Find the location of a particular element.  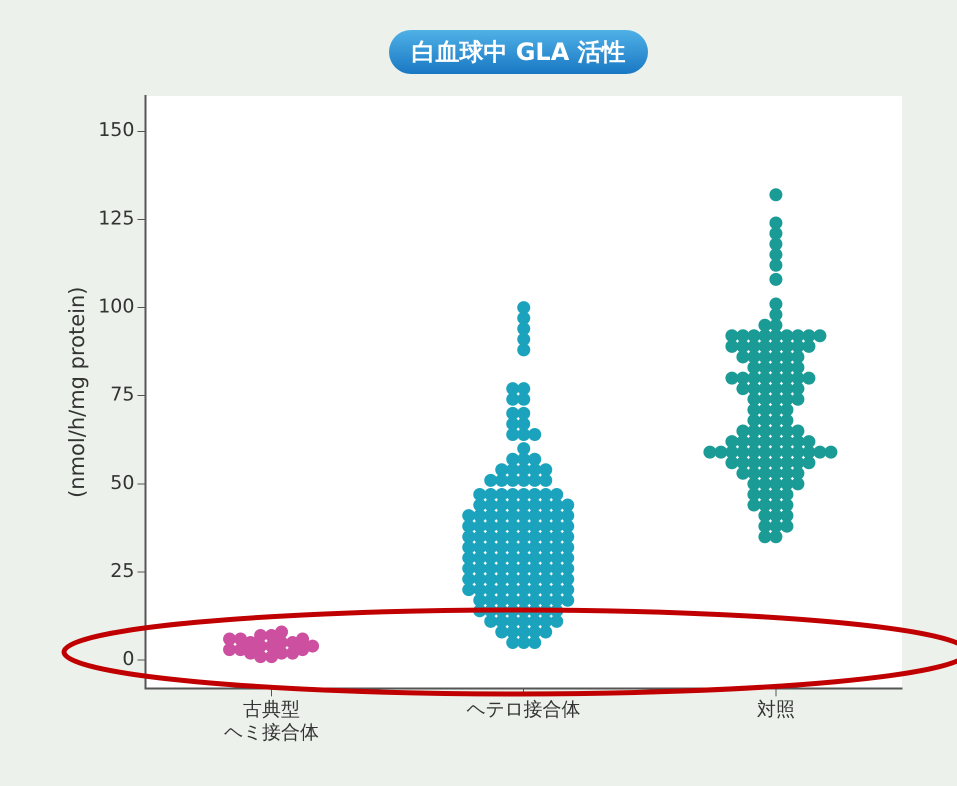

y-tick-label: 125 is located at coordinates (116, 218).